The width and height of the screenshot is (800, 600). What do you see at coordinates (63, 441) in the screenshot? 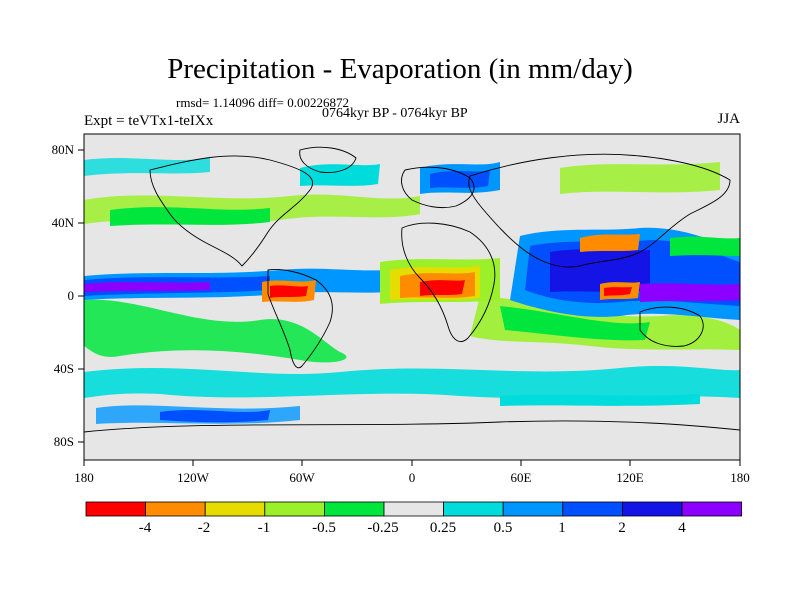
I see `y-tick-label: 80S` at bounding box center [63, 441].